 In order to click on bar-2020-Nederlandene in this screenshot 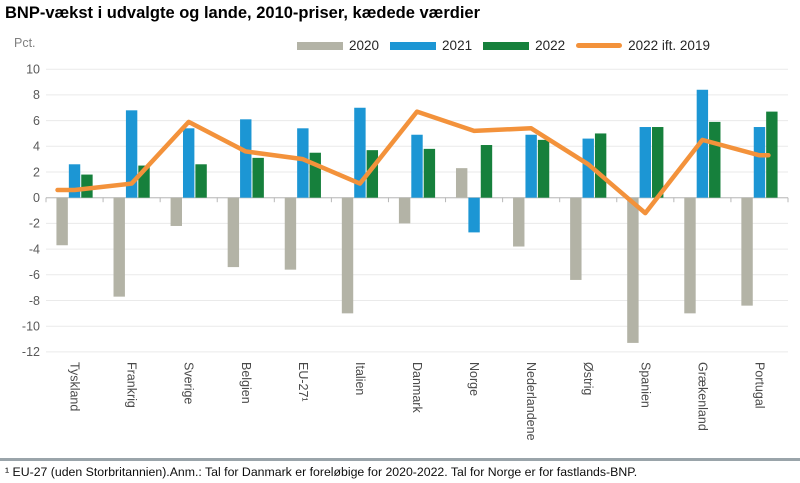, I will do `click(519, 222)`.